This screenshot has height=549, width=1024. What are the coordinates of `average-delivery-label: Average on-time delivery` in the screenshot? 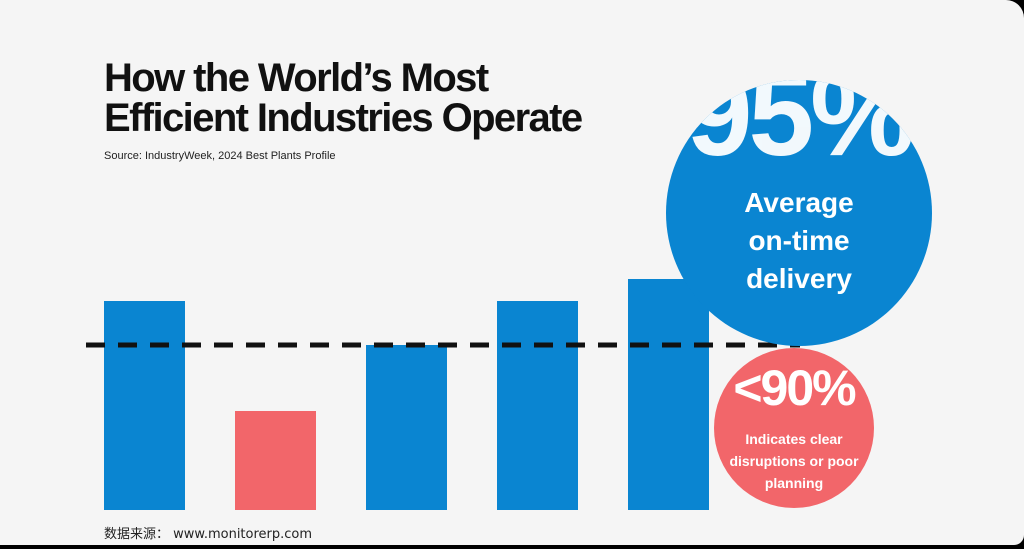 It's located at (799, 241).